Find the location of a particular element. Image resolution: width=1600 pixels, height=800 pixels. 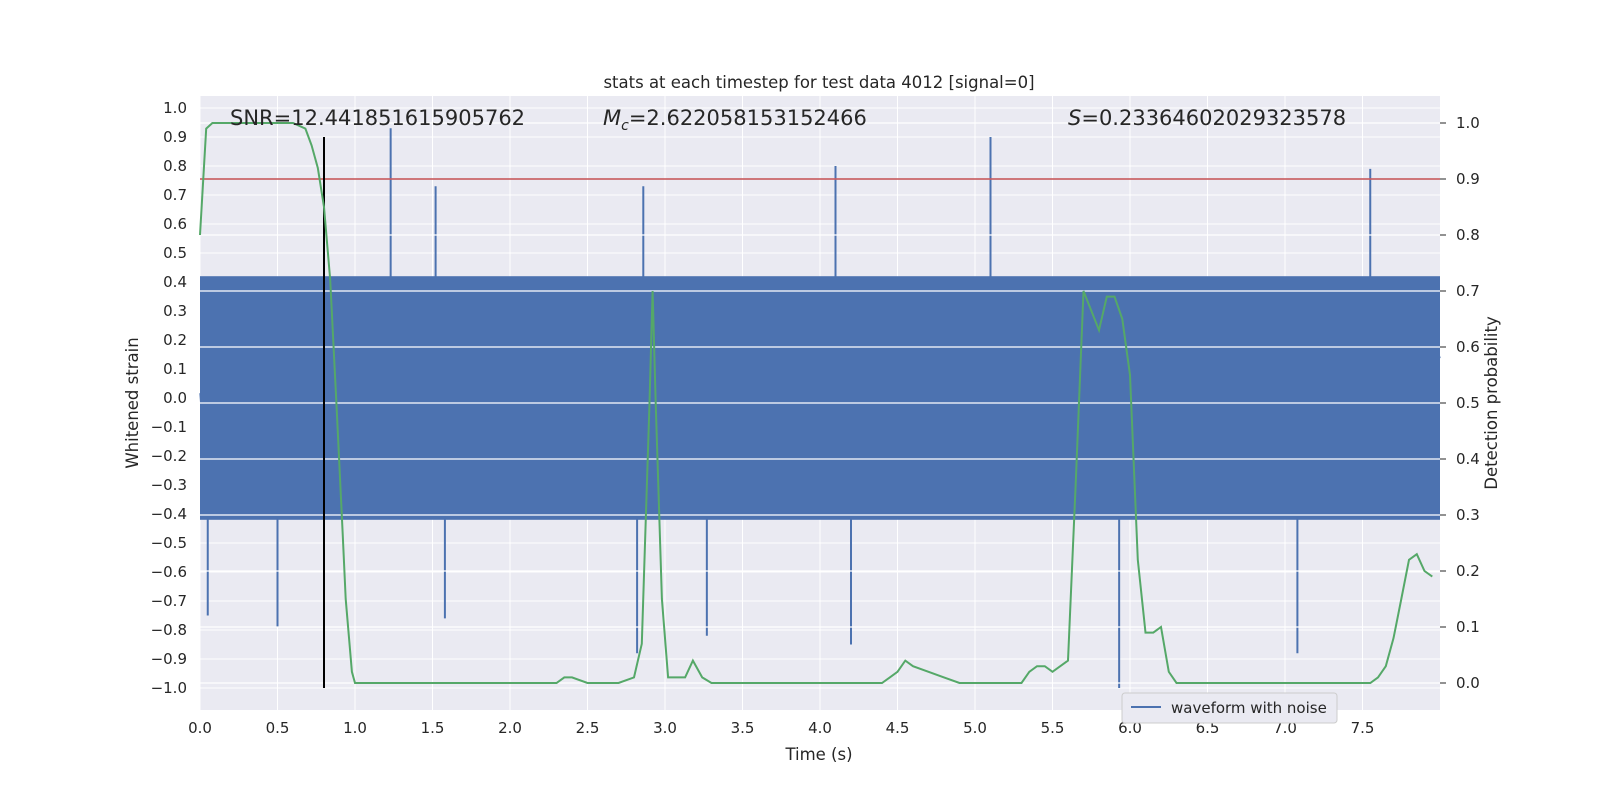

x-axis-label: Time (s) is located at coordinates (818, 754).